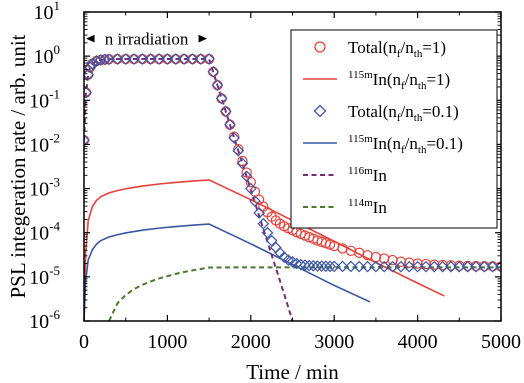  Describe the element at coordinates (202, 39) in the screenshot. I see `arrow-head-right` at that location.